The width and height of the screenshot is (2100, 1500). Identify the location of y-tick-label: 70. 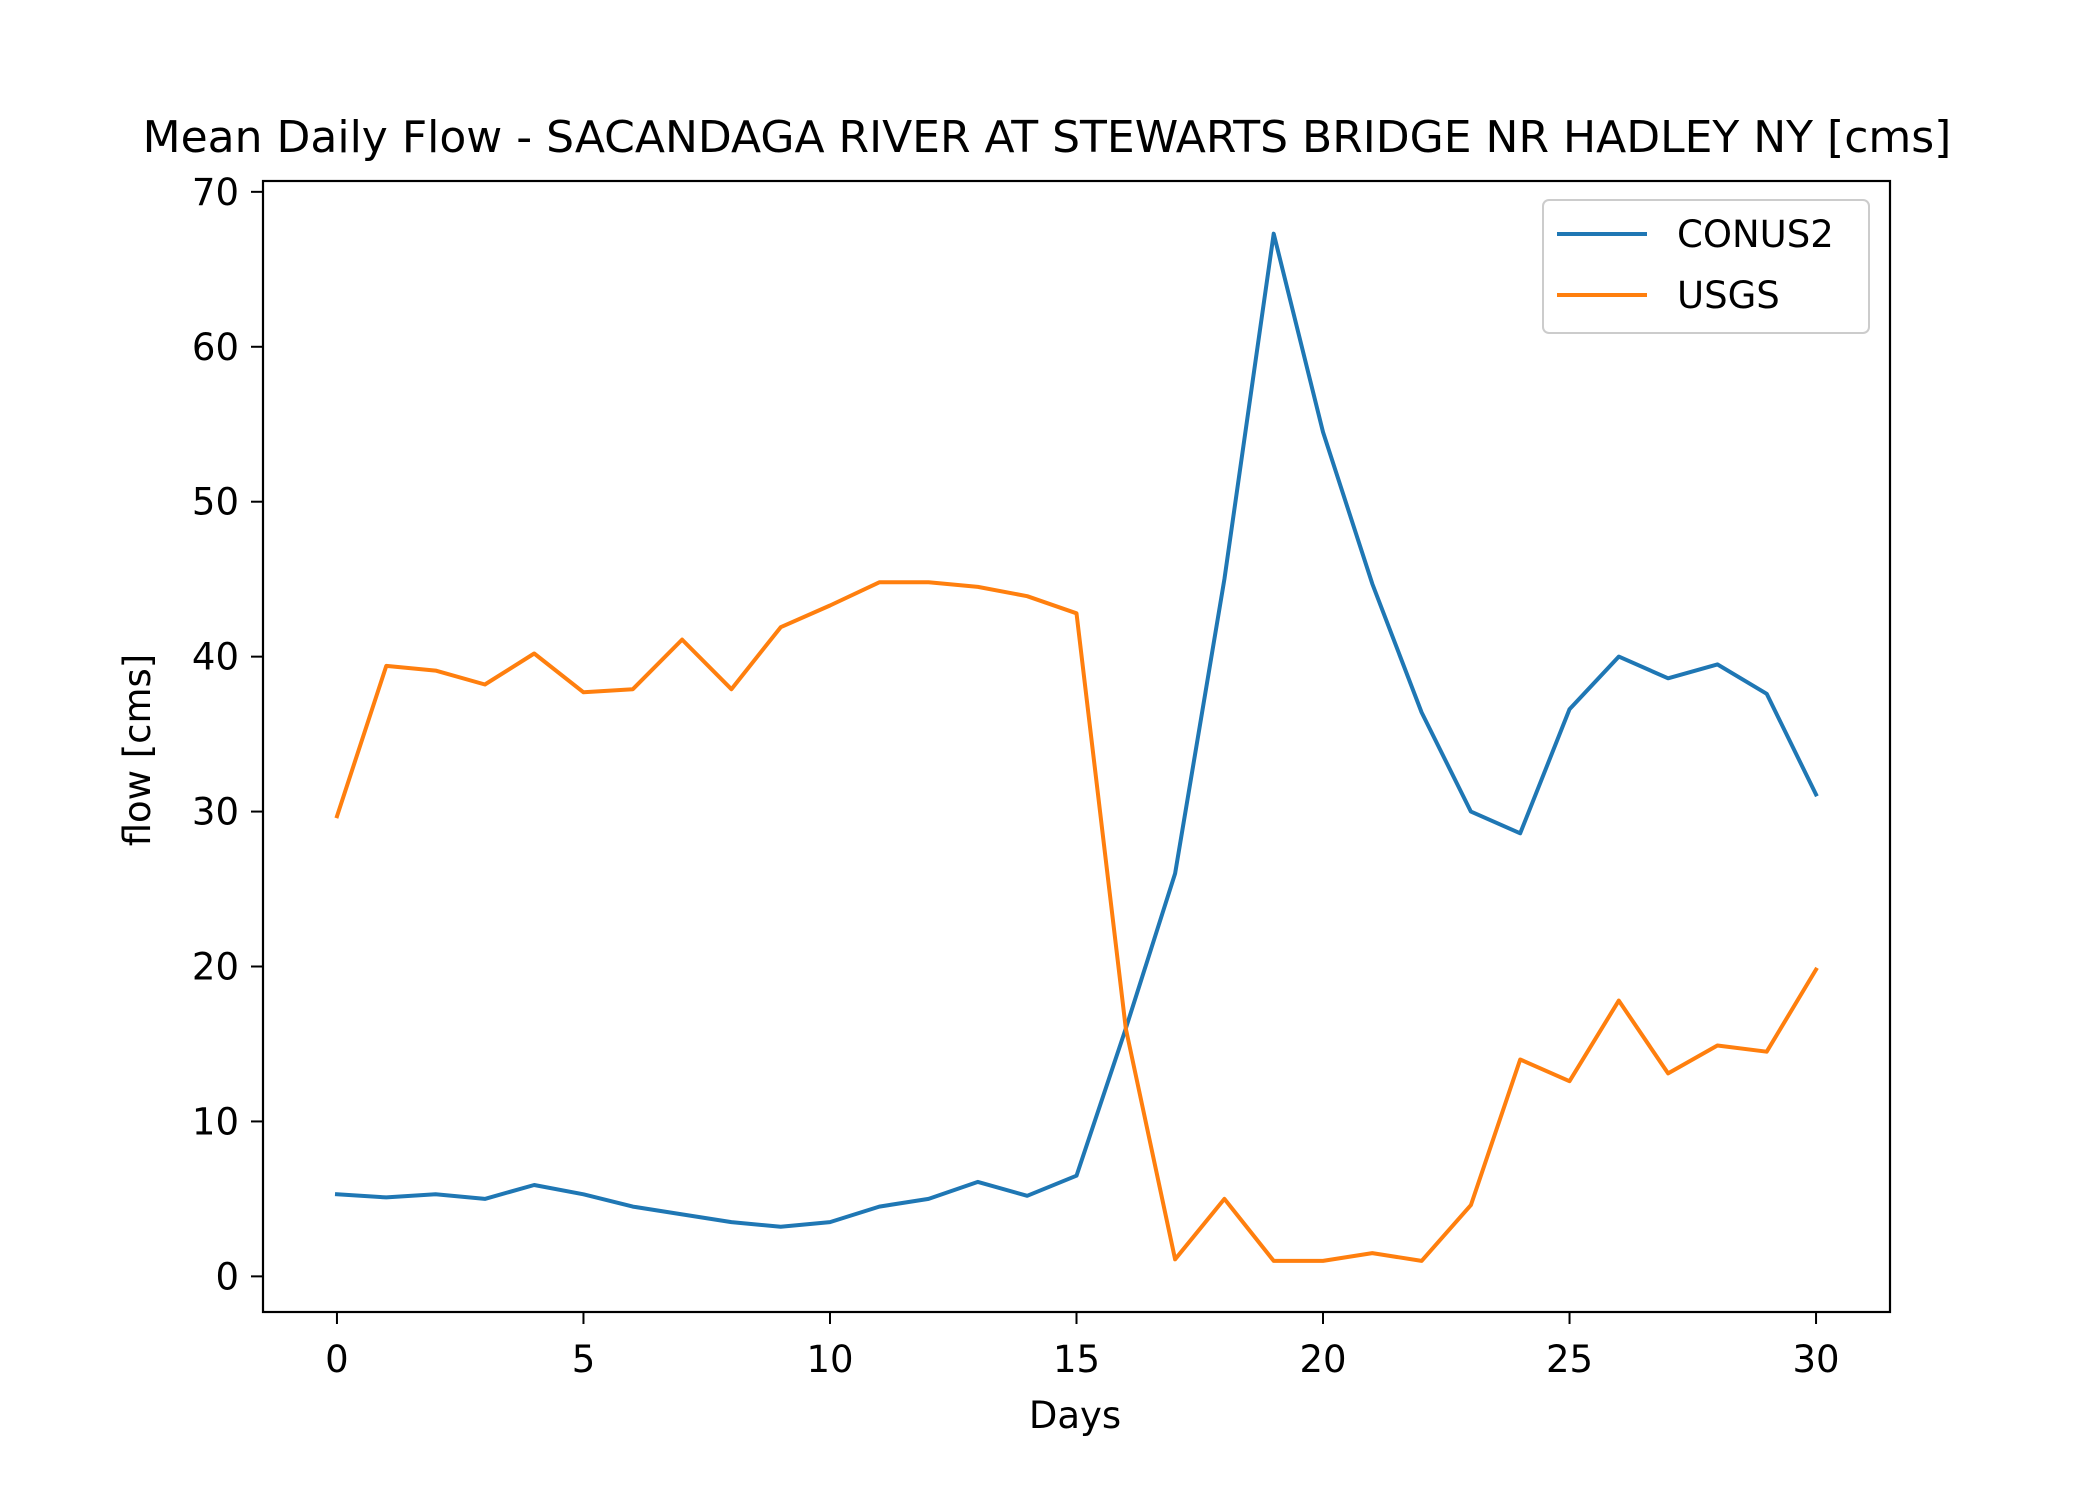
(215, 192).